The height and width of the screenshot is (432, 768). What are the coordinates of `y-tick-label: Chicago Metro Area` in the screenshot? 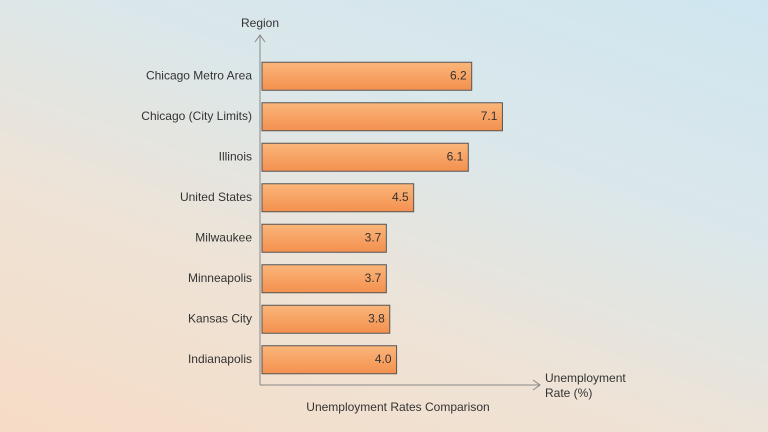 It's located at (199, 75).